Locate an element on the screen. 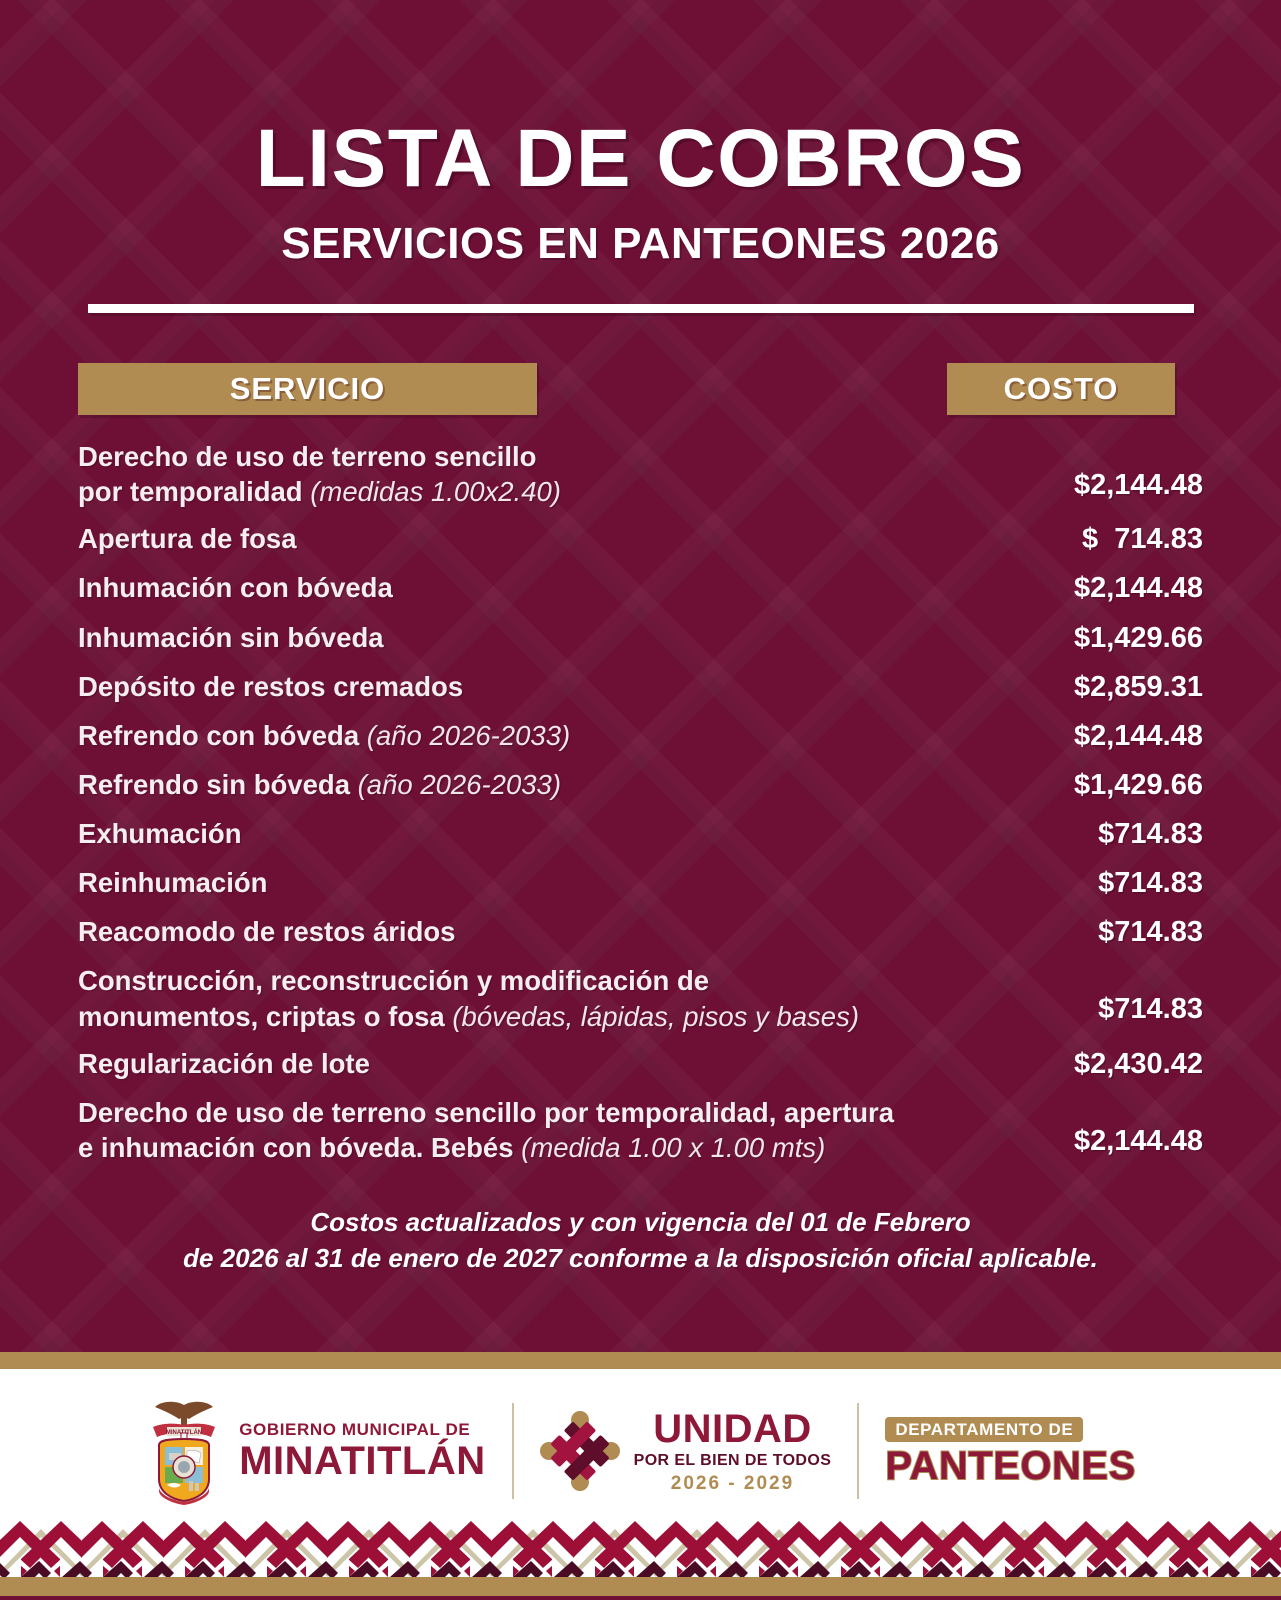  service-name: Apertura de fosa is located at coordinates (187, 539).